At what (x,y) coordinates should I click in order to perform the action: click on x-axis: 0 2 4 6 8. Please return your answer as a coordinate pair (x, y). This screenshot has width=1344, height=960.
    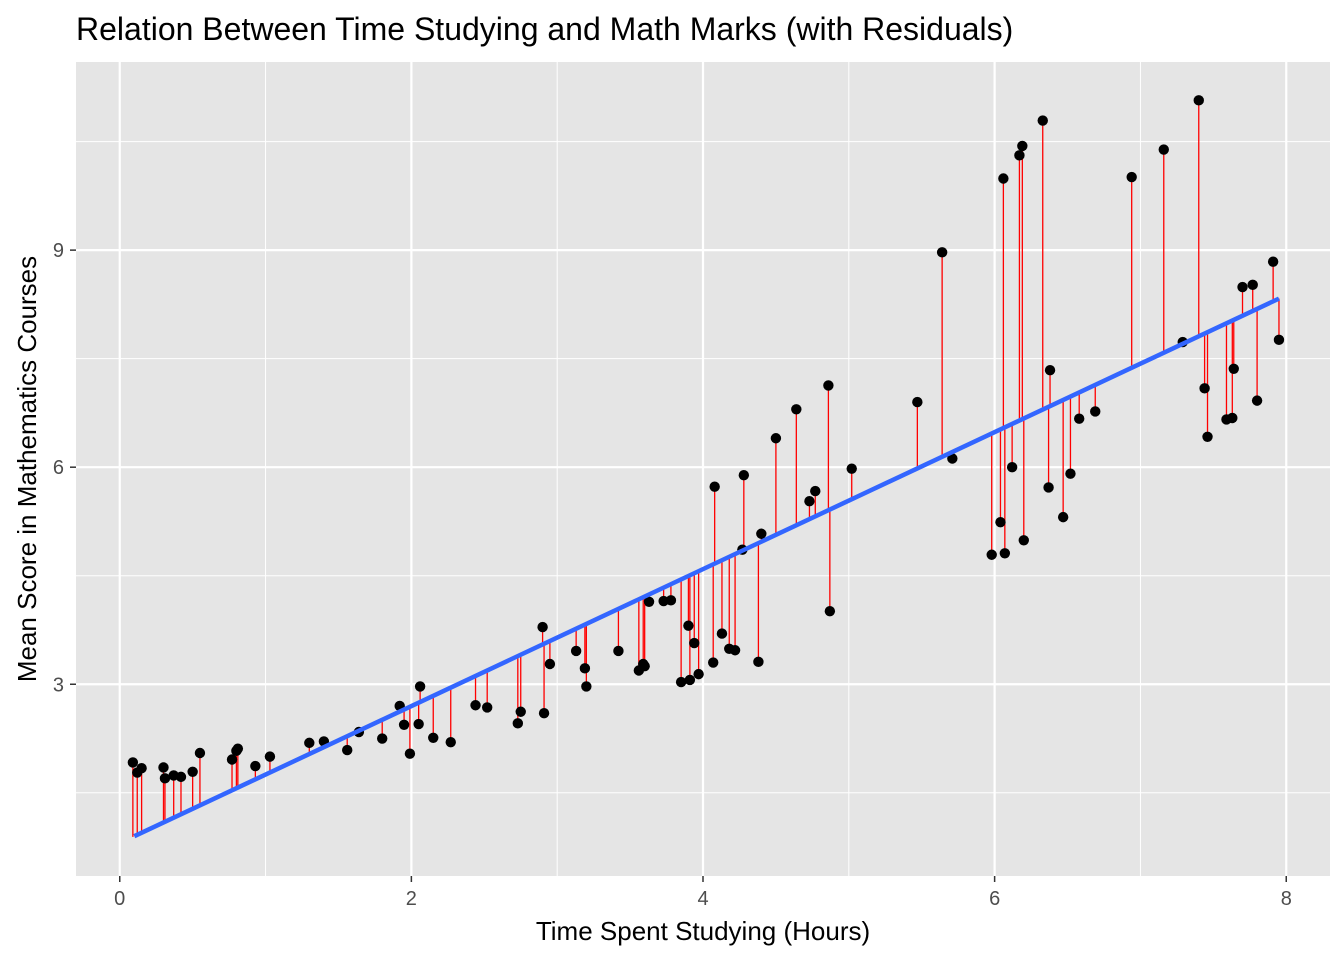
    Looking at the image, I should click on (703, 893).